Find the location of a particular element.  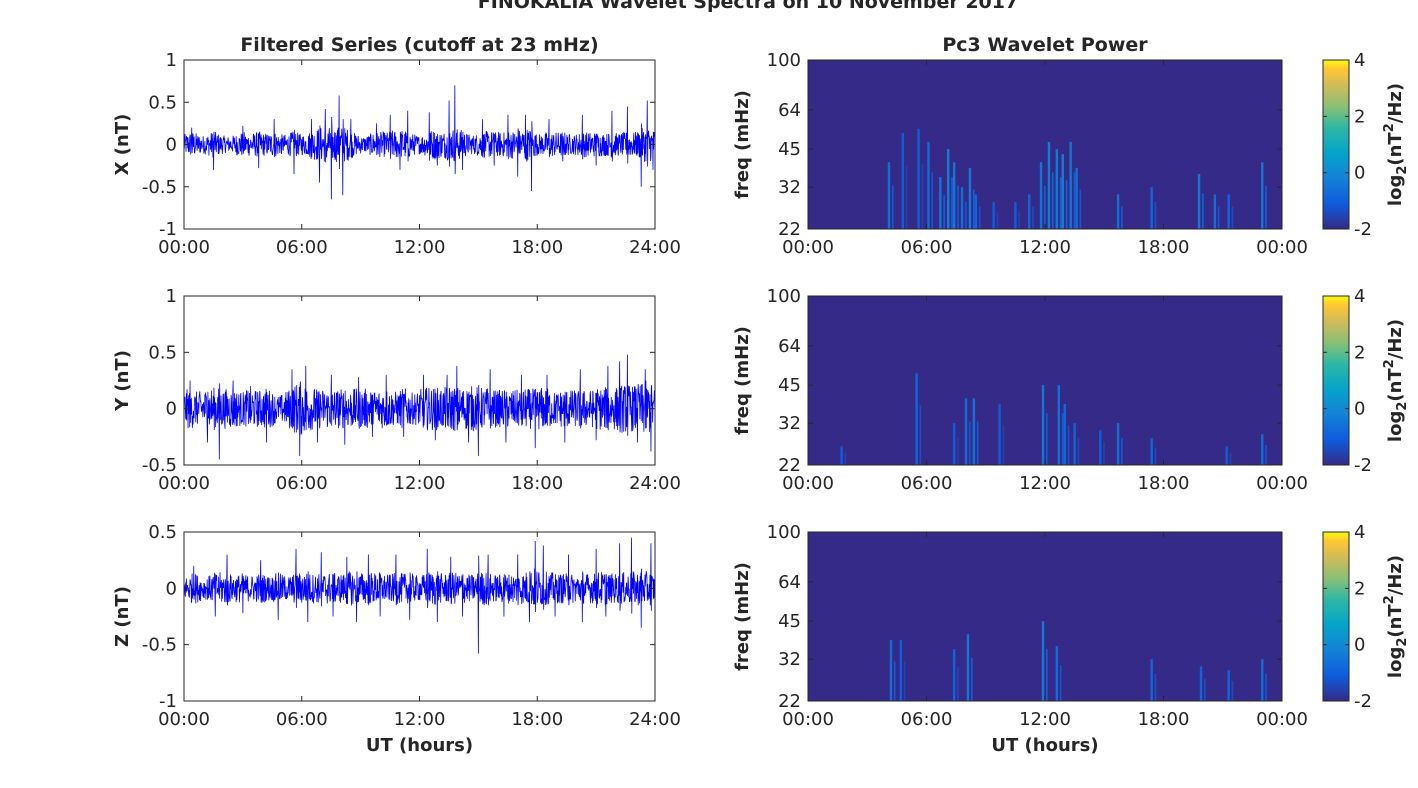

panel-title: Pc3 Wavelet Power is located at coordinates (1045, 45).